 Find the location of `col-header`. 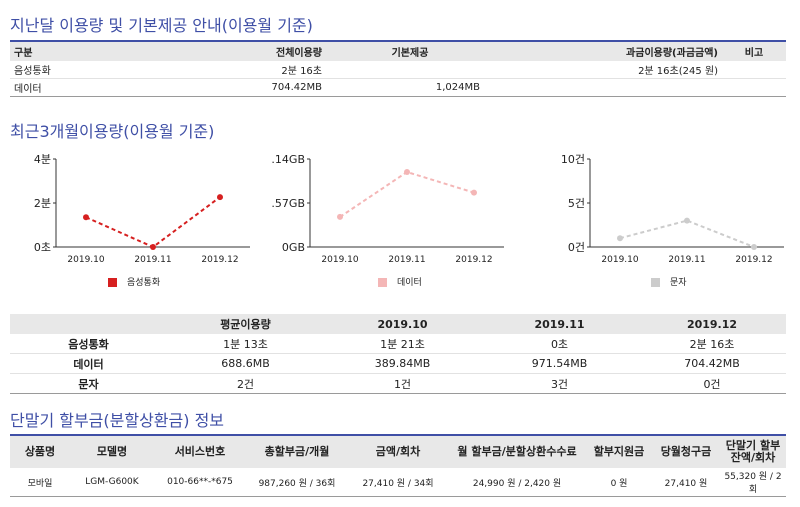

col-header is located at coordinates (88, 324).